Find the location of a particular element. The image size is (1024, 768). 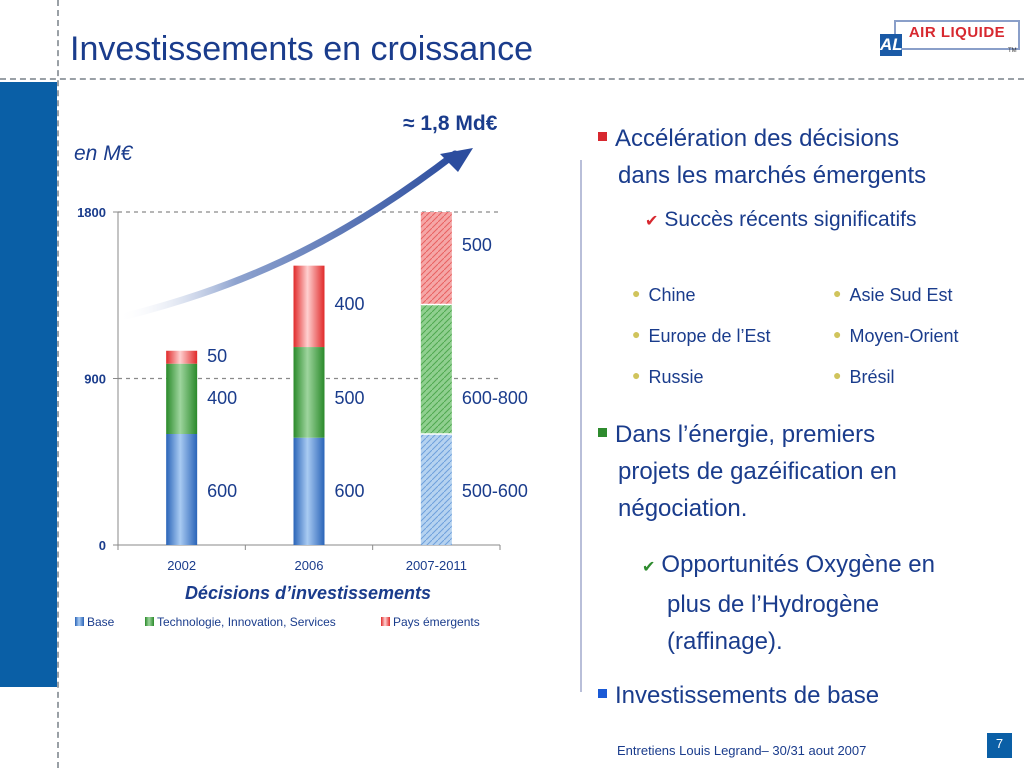

green-check-icon: ✔ is located at coordinates (649, 567).